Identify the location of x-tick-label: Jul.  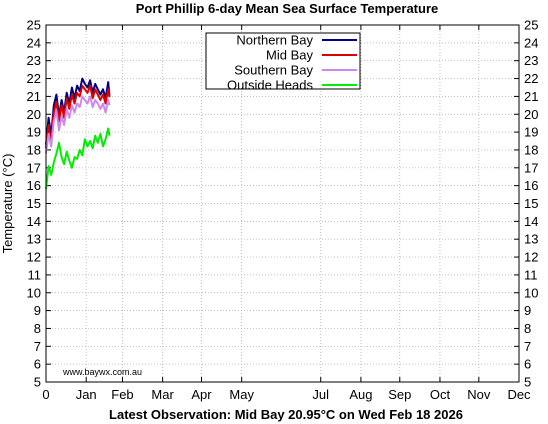
(320, 394).